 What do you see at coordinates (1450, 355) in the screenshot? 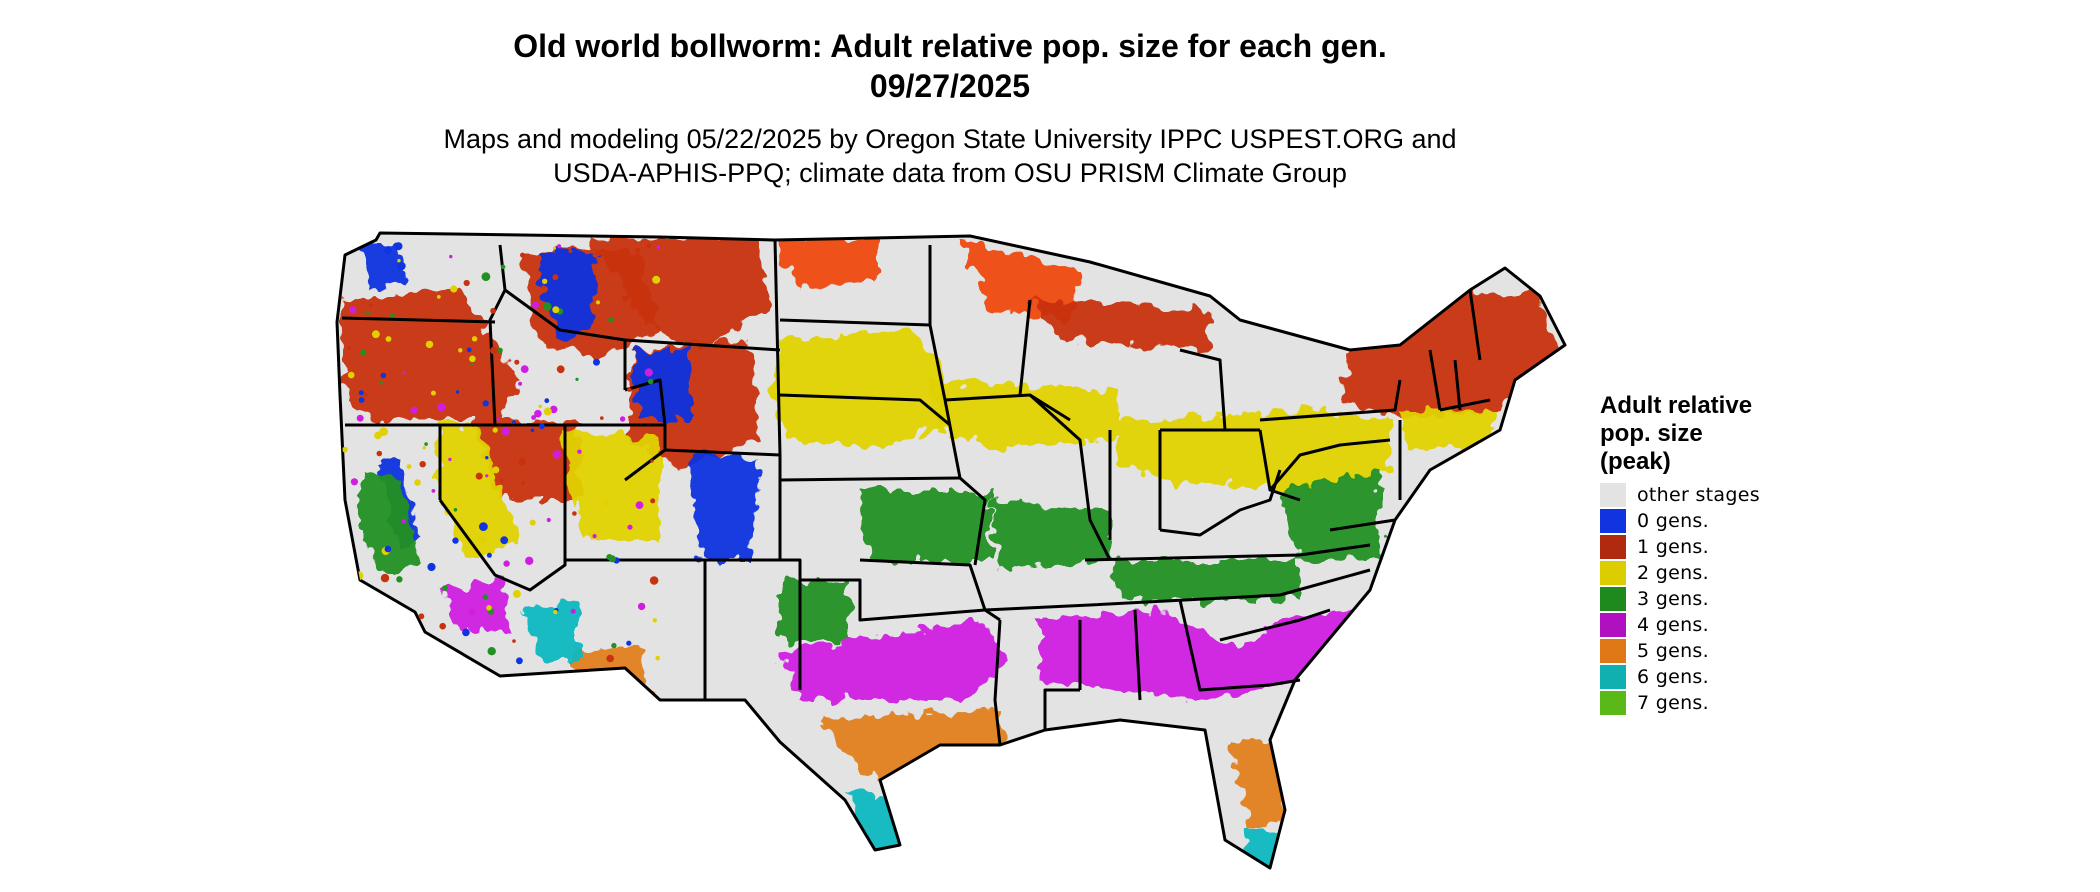
I see `zone-1gen-northeast` at bounding box center [1450, 355].